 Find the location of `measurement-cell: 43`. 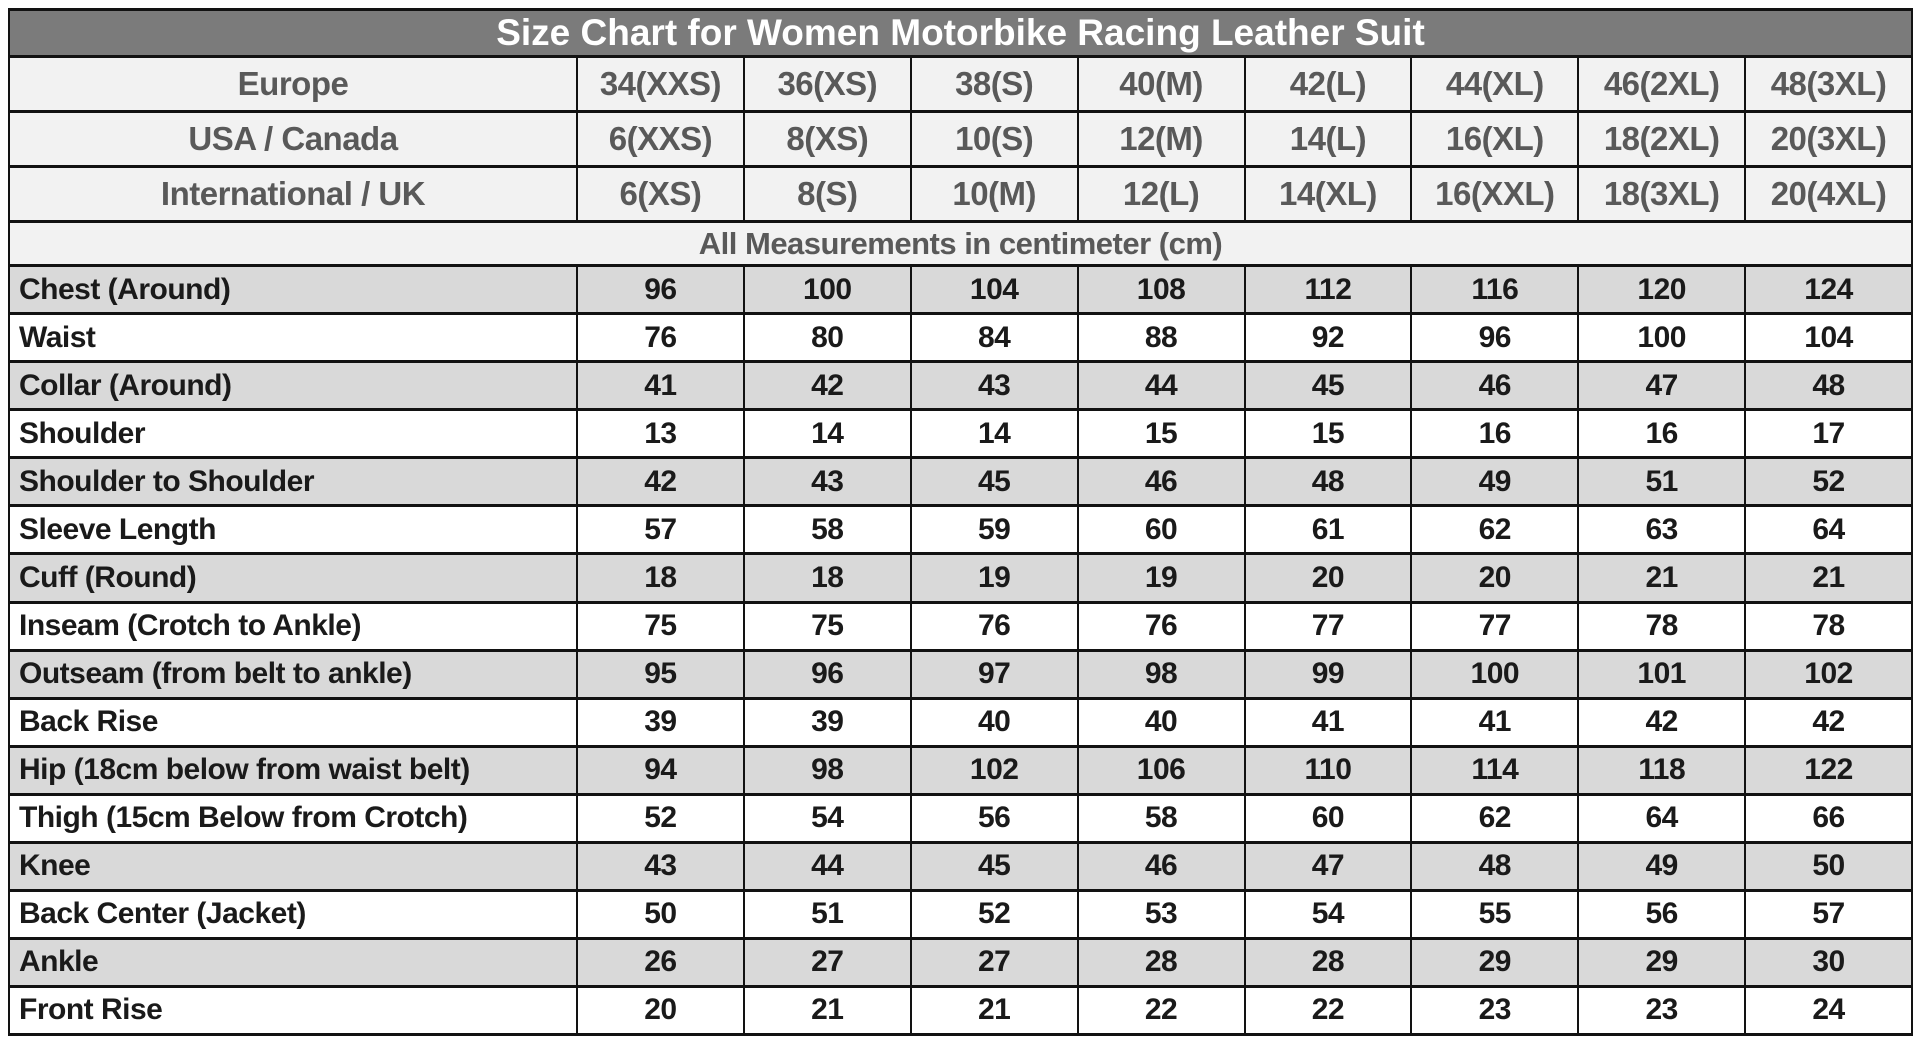

measurement-cell: 43 is located at coordinates (994, 386).